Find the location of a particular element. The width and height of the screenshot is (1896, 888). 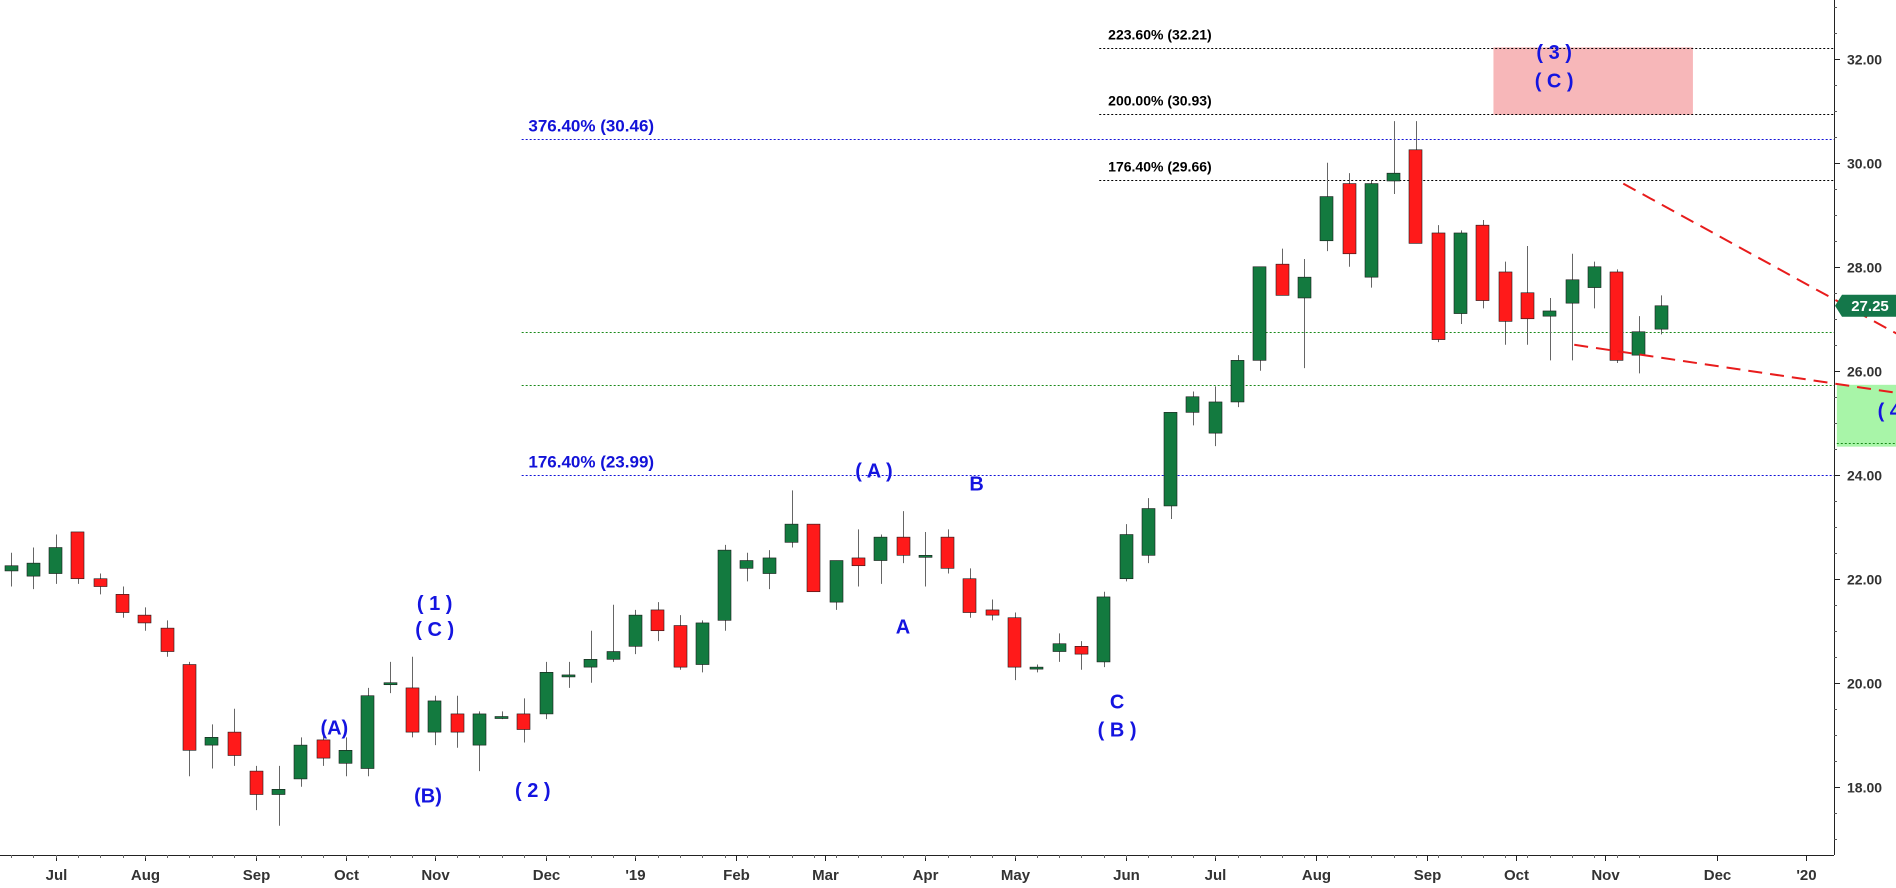

wave-label: ( B ) is located at coordinates (1117, 730).